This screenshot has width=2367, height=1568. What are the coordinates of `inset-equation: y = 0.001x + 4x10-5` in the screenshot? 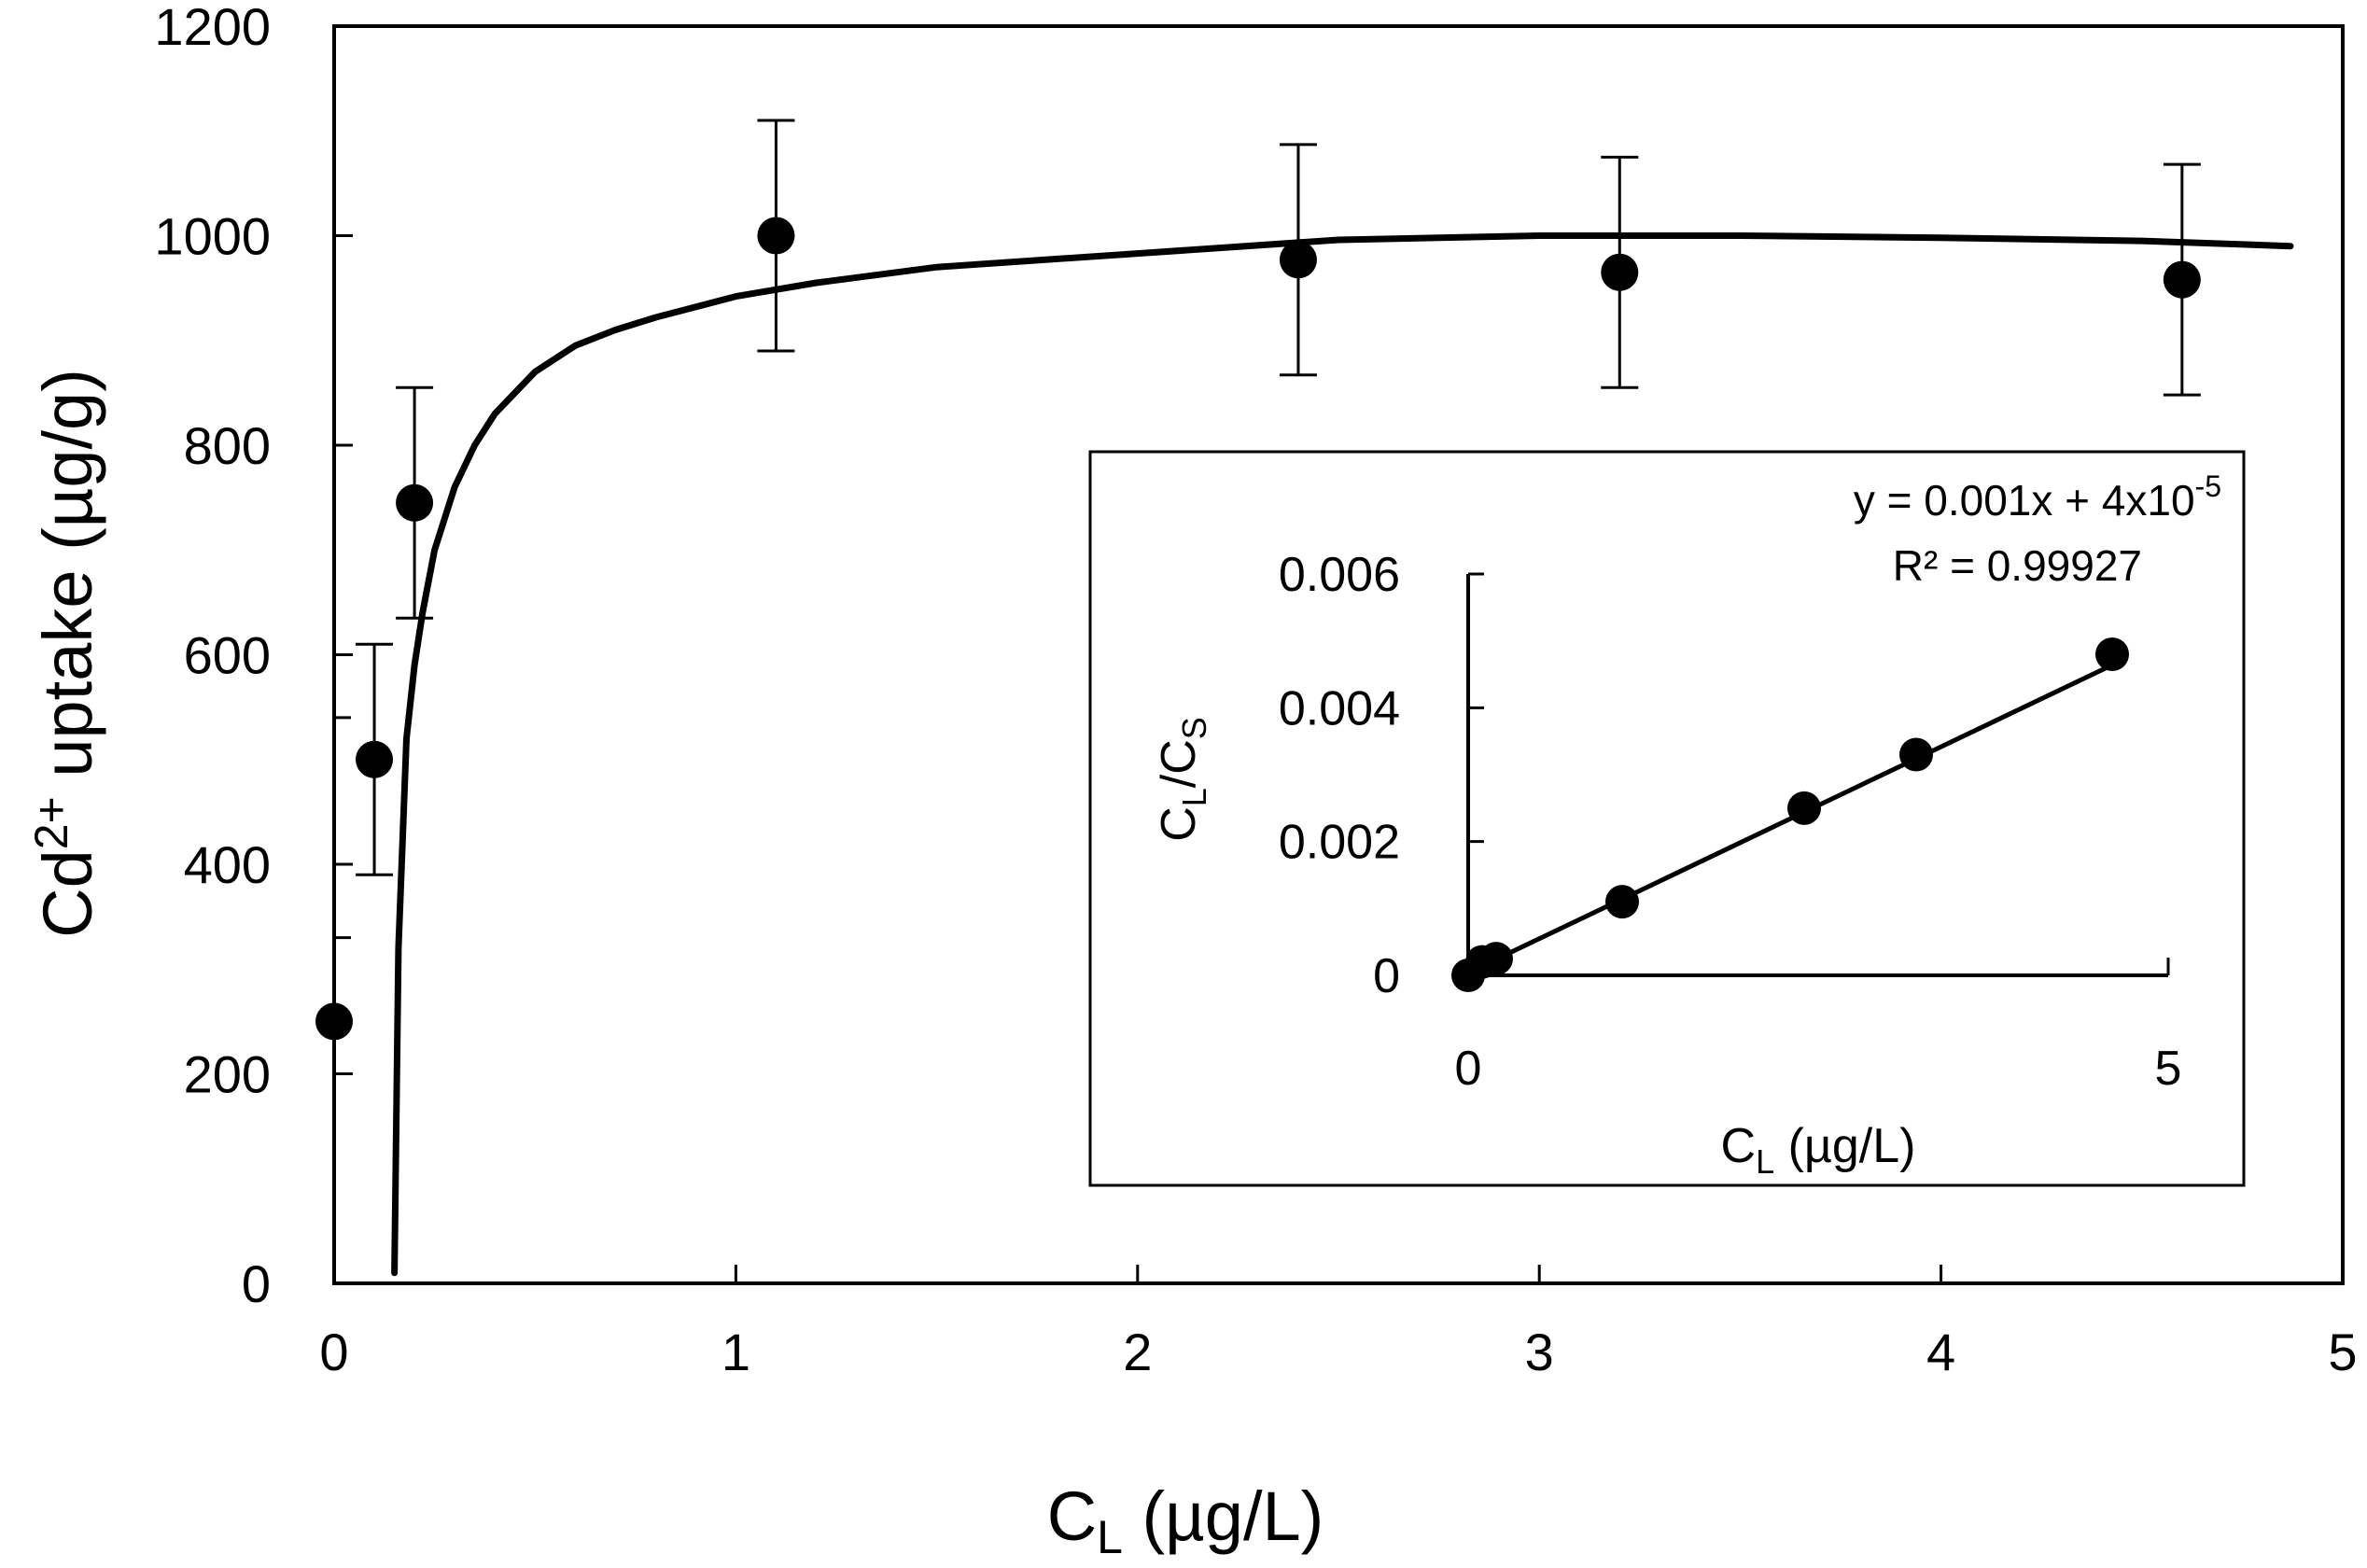 It's located at (2037, 497).